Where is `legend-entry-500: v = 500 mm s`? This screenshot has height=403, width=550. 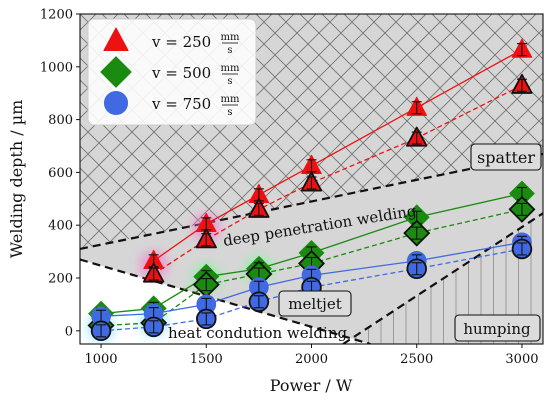 legend-entry-500: v = 500 mm s is located at coordinates (170, 72).